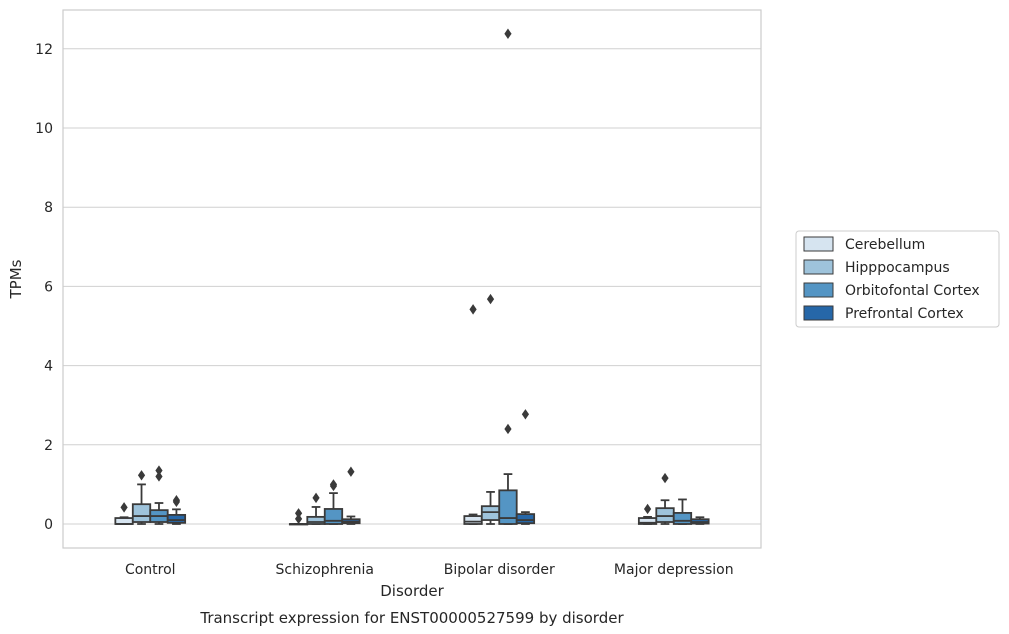 Image resolution: width=1009 pixels, height=634 pixels. Describe the element at coordinates (904, 314) in the screenshot. I see `legend-label: Prefrontal Cortex` at that location.